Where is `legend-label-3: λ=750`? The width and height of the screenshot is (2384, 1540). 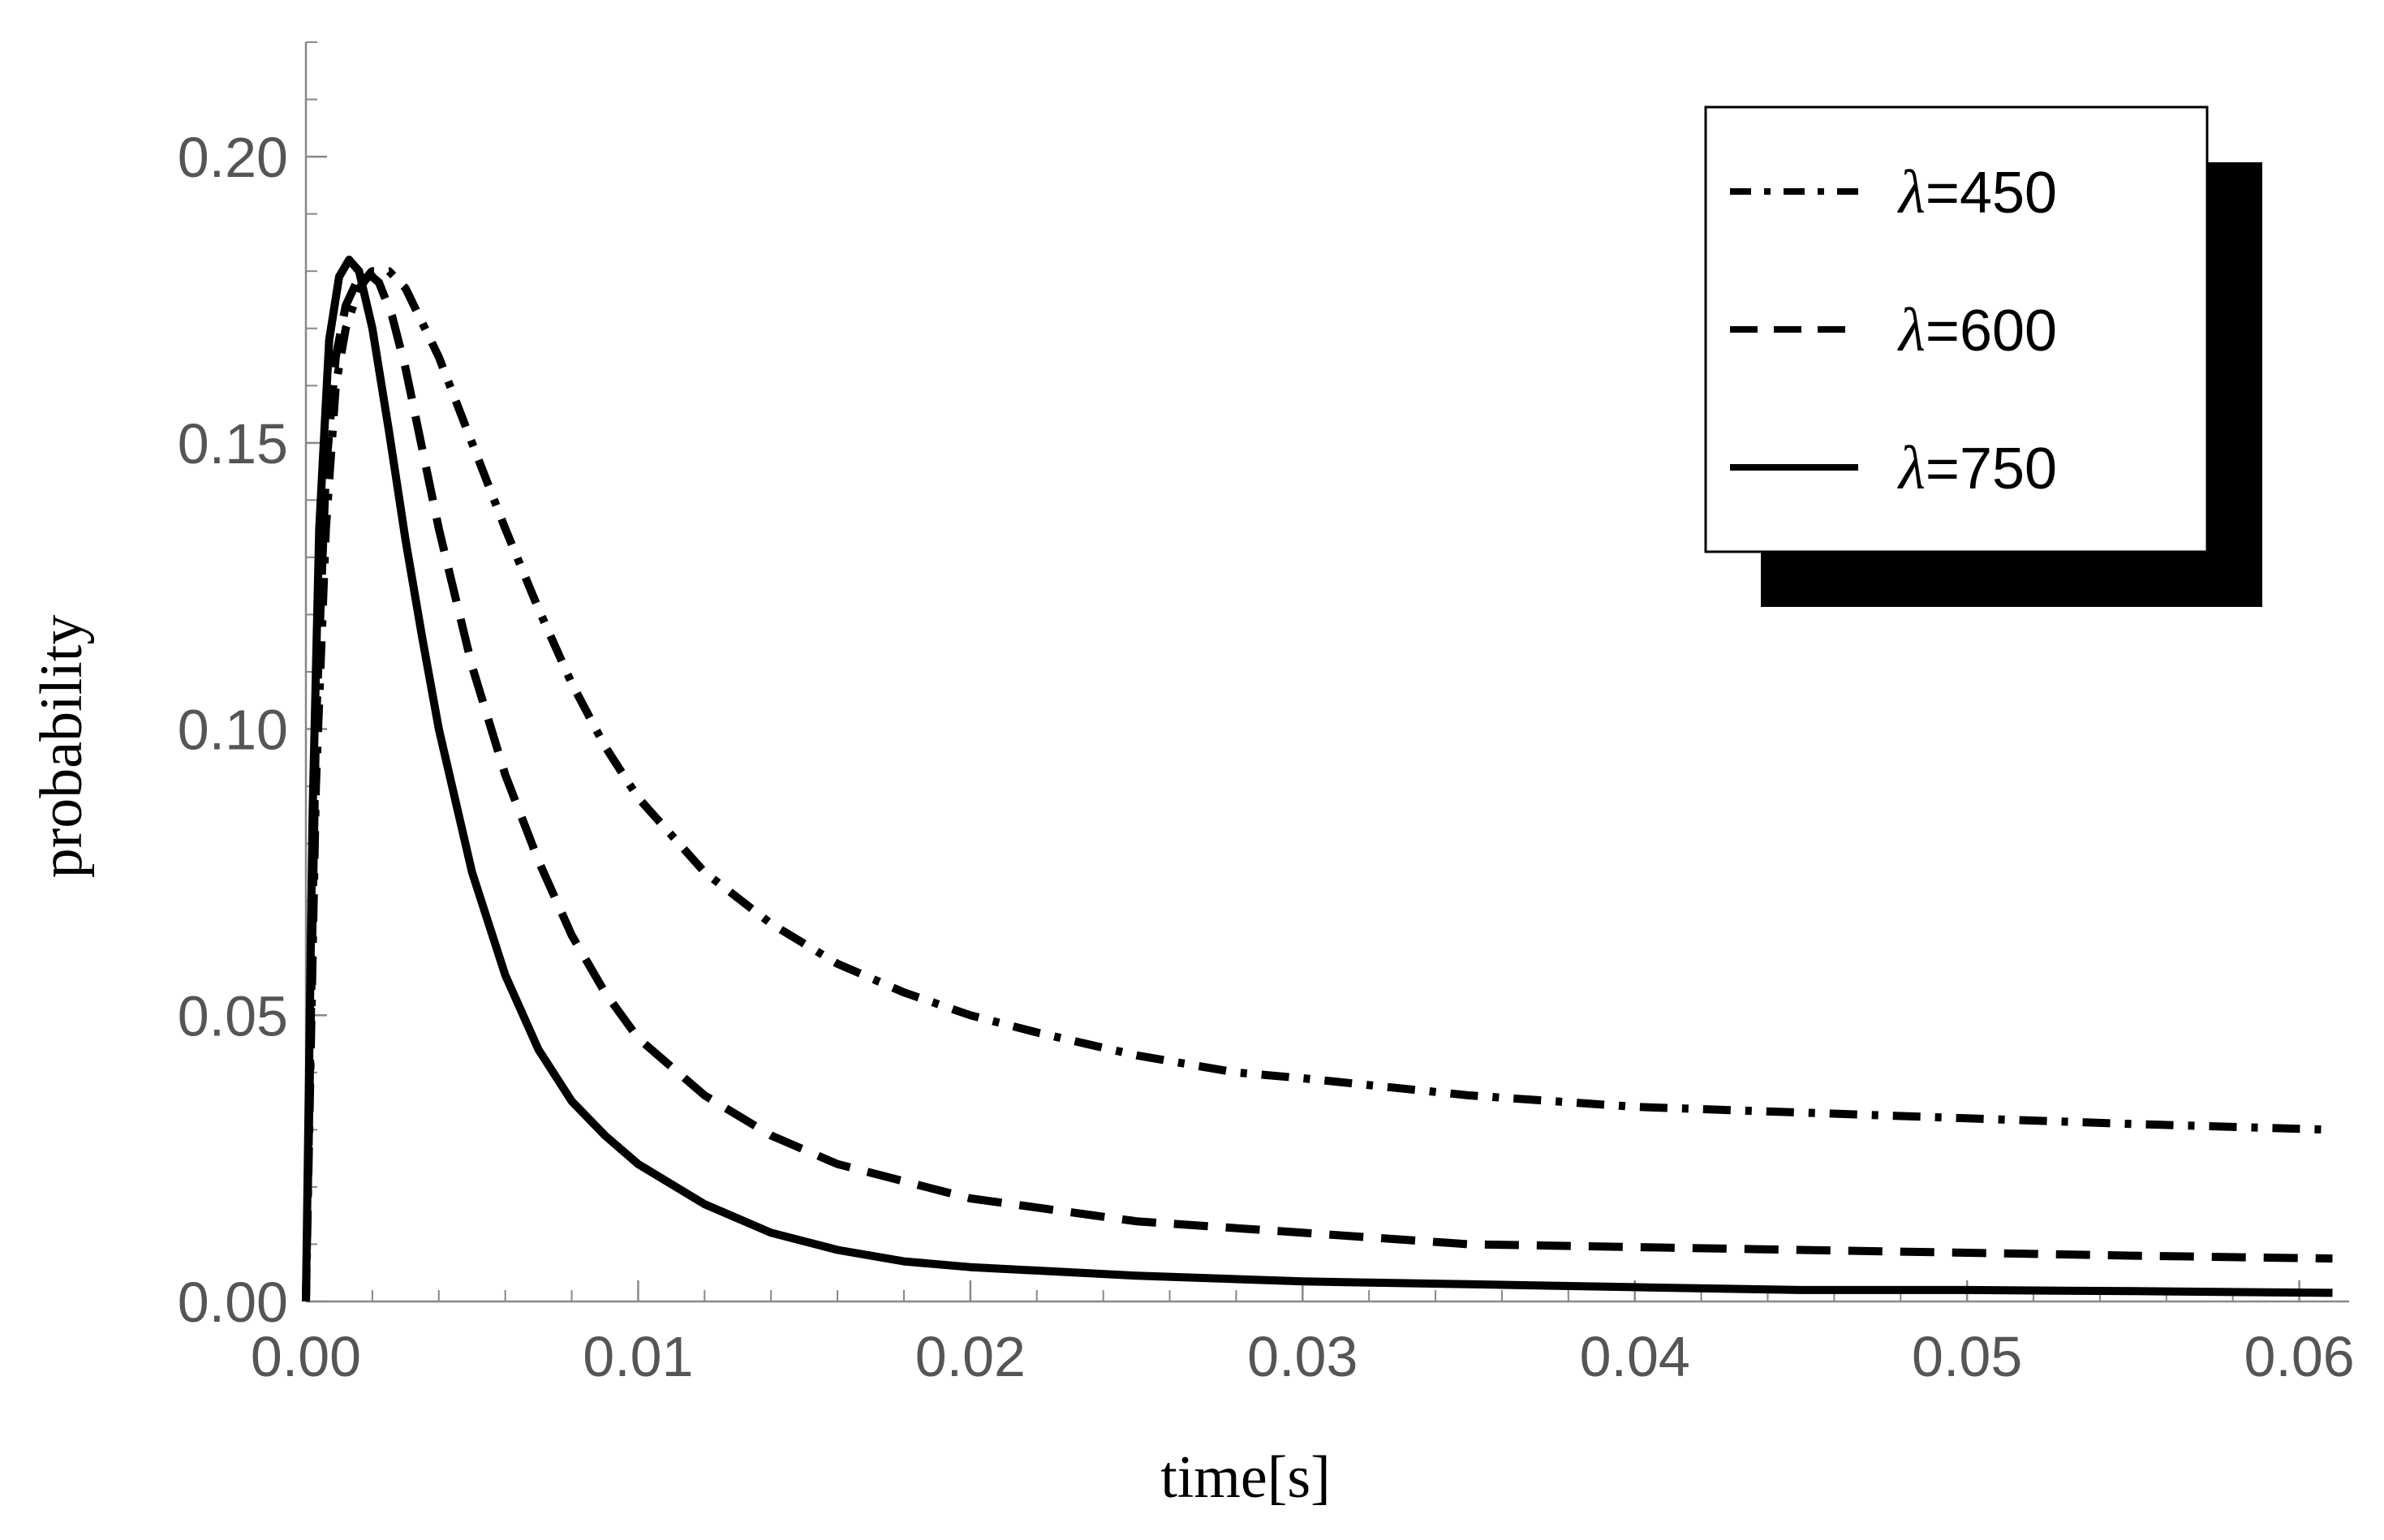
legend-label-3: λ=750 is located at coordinates (1977, 468).